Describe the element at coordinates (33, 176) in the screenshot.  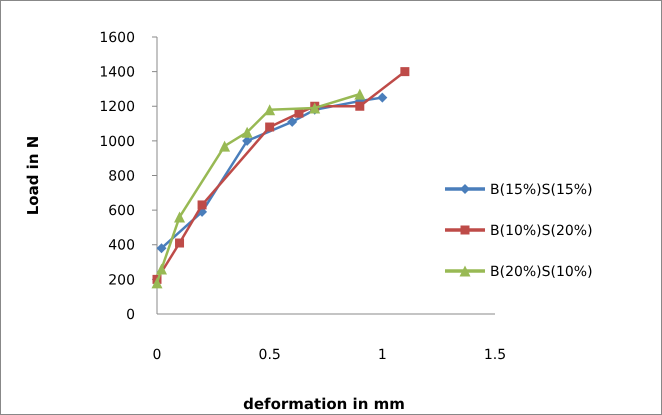
I see `y-axis-title: Load in N` at that location.